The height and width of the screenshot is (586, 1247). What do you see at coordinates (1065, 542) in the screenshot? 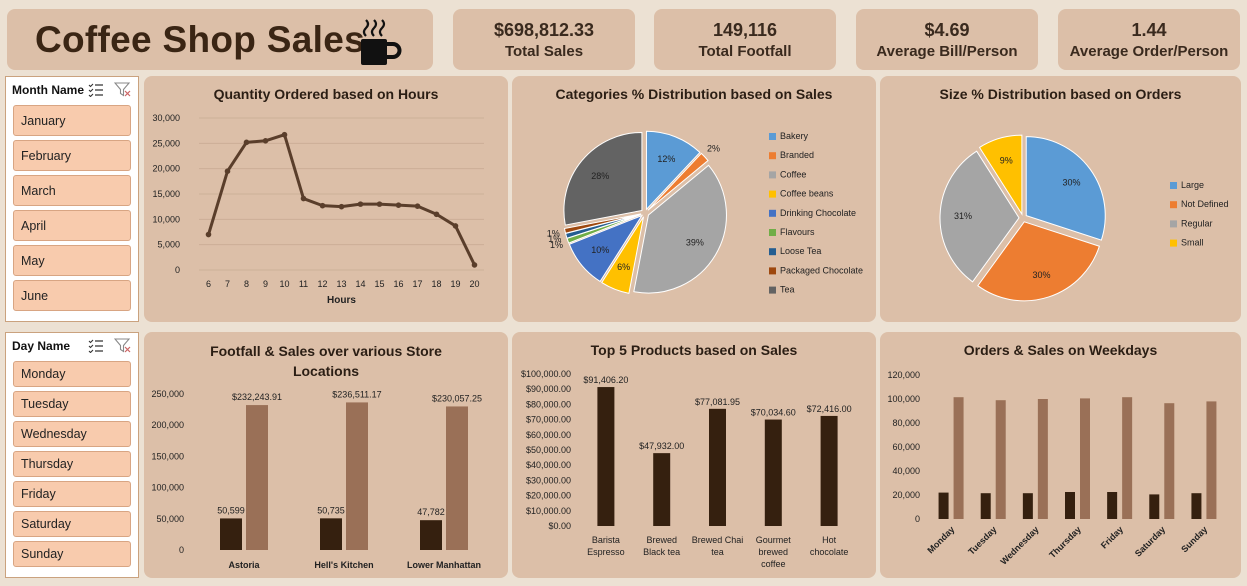
I see `x-tick-label: Thursday` at bounding box center [1065, 542].